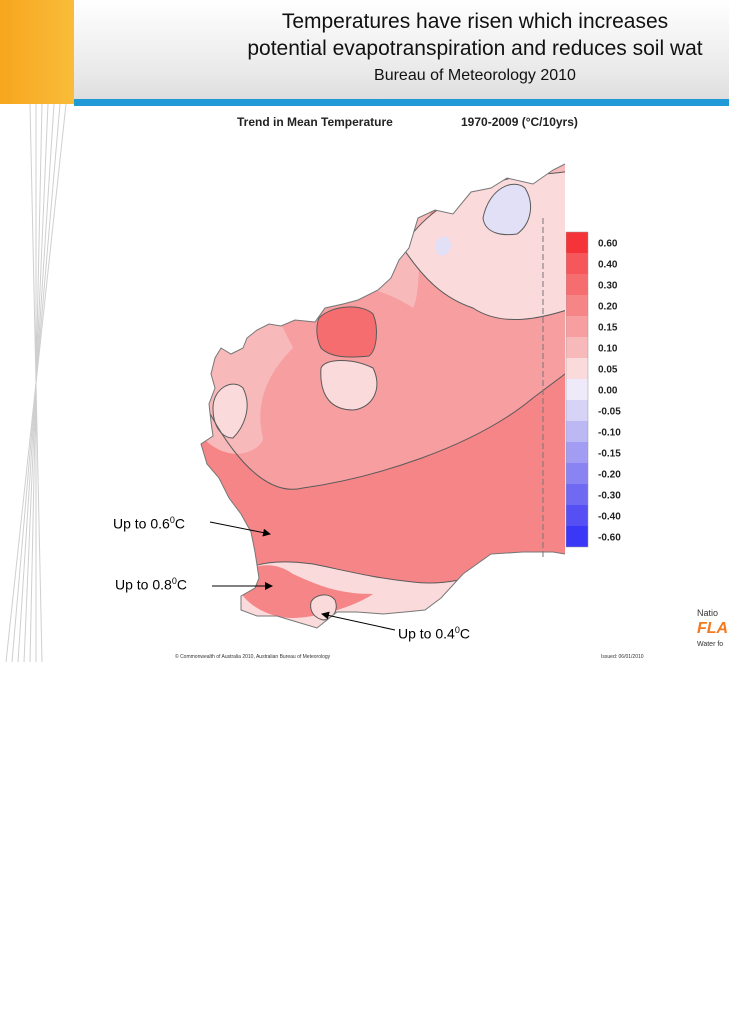 This screenshot has height=1030, width=729. What do you see at coordinates (315, 122) in the screenshot?
I see `map-heading-left: Trend in Mean Temperature` at bounding box center [315, 122].